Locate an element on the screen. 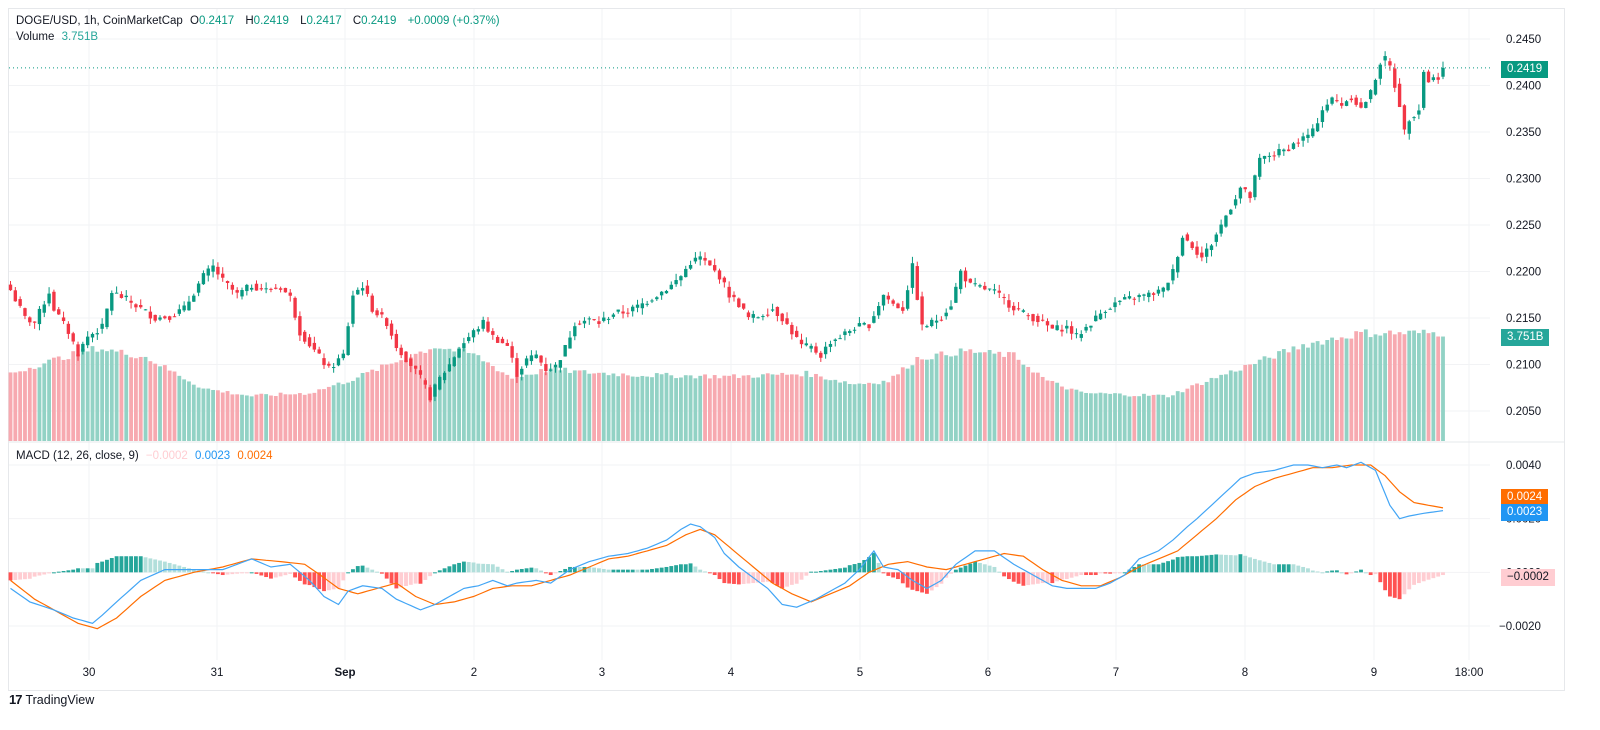 The height and width of the screenshot is (730, 1600). last-price-tag: 0.2419 is located at coordinates (1525, 69).